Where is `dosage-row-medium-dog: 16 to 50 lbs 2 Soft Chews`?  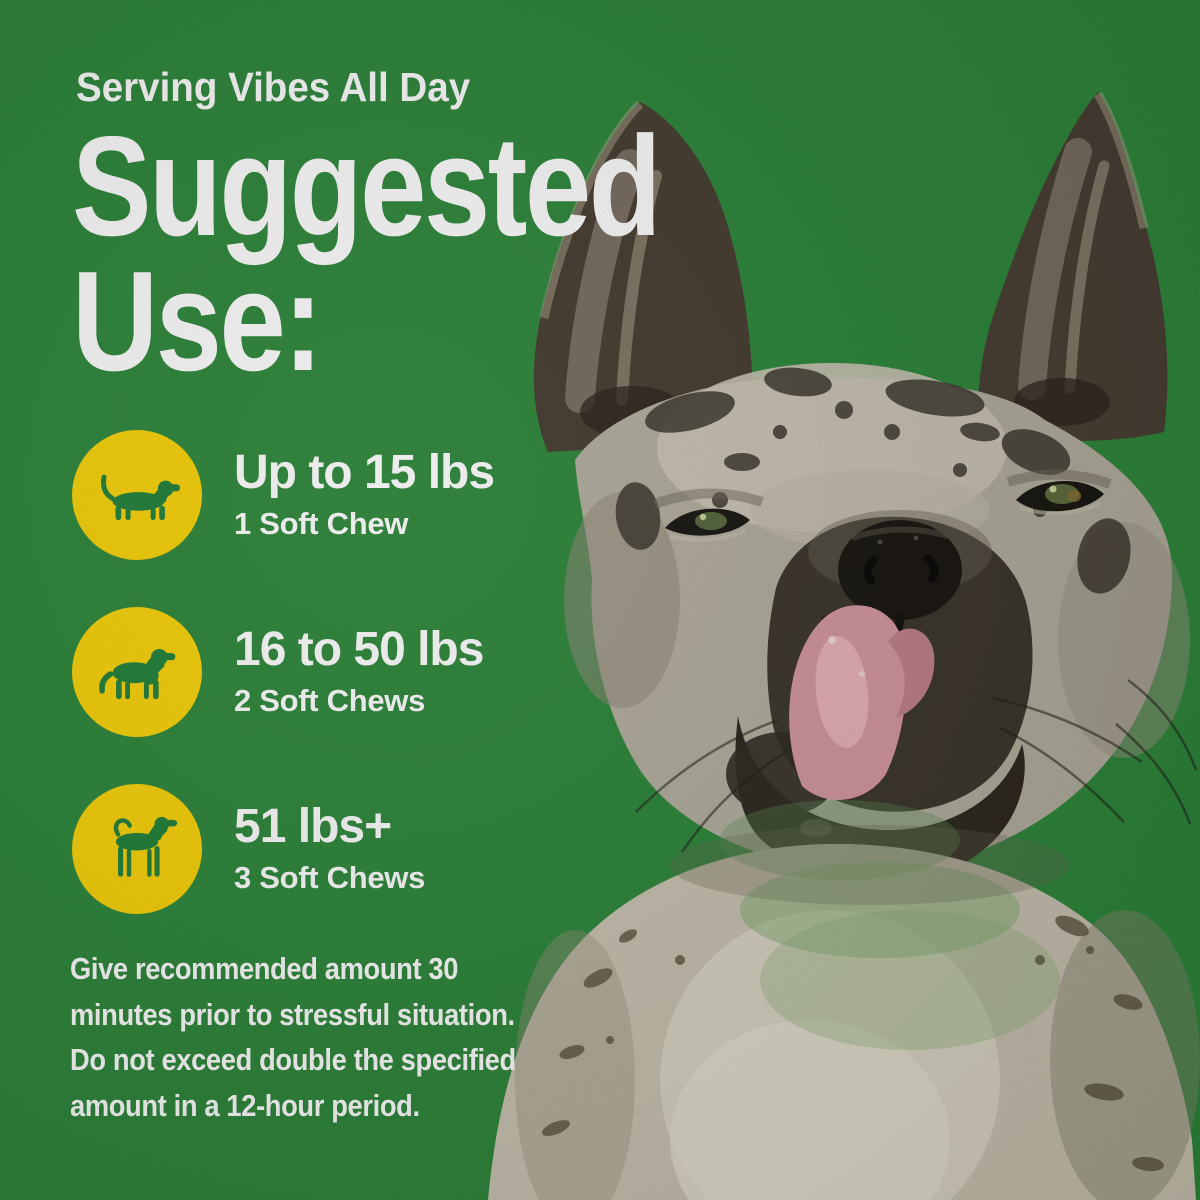 dosage-row-medium-dog: 16 to 50 lbs 2 Soft Chews is located at coordinates (283, 672).